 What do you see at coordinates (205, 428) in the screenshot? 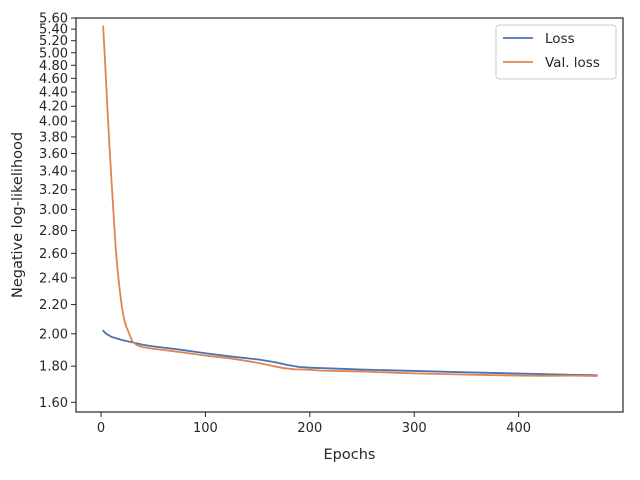
I see `x-tick-label: 100` at bounding box center [205, 428].